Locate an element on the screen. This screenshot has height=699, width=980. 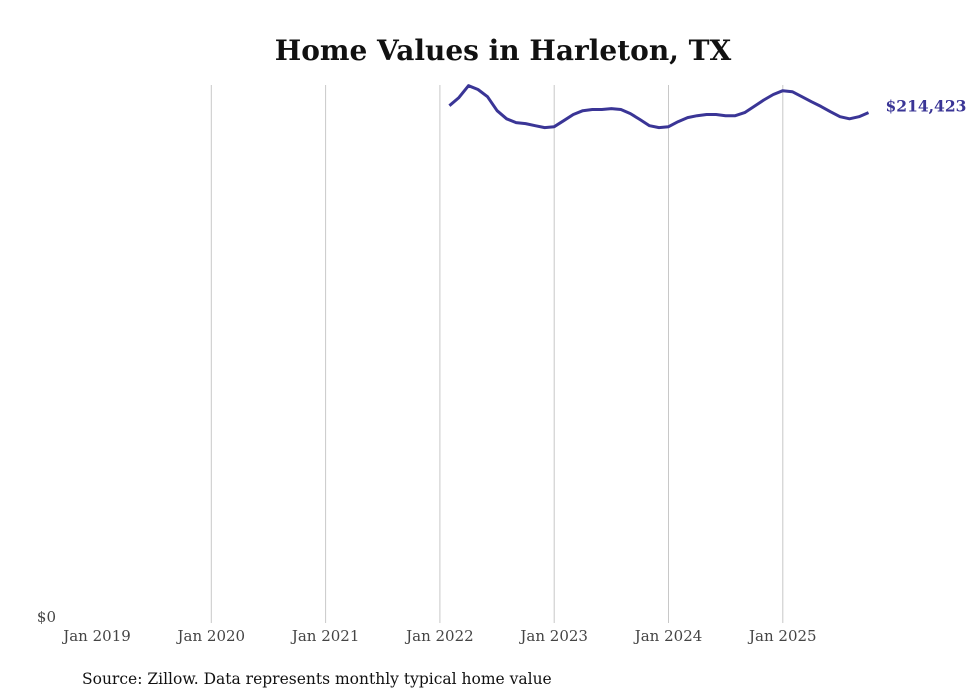
x-tick-label: Jan 2020 is located at coordinates (211, 636).